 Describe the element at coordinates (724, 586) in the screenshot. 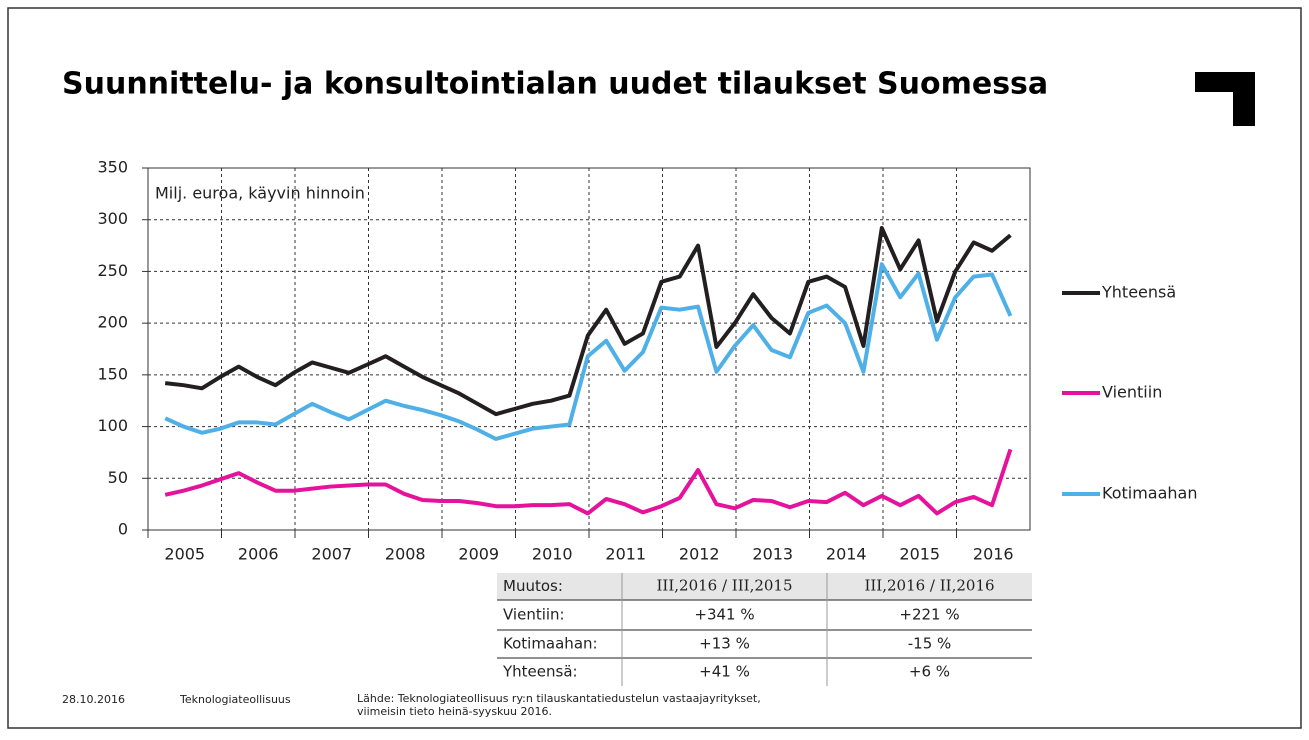

I see `table-cell: III,2016 / III,2015` at that location.